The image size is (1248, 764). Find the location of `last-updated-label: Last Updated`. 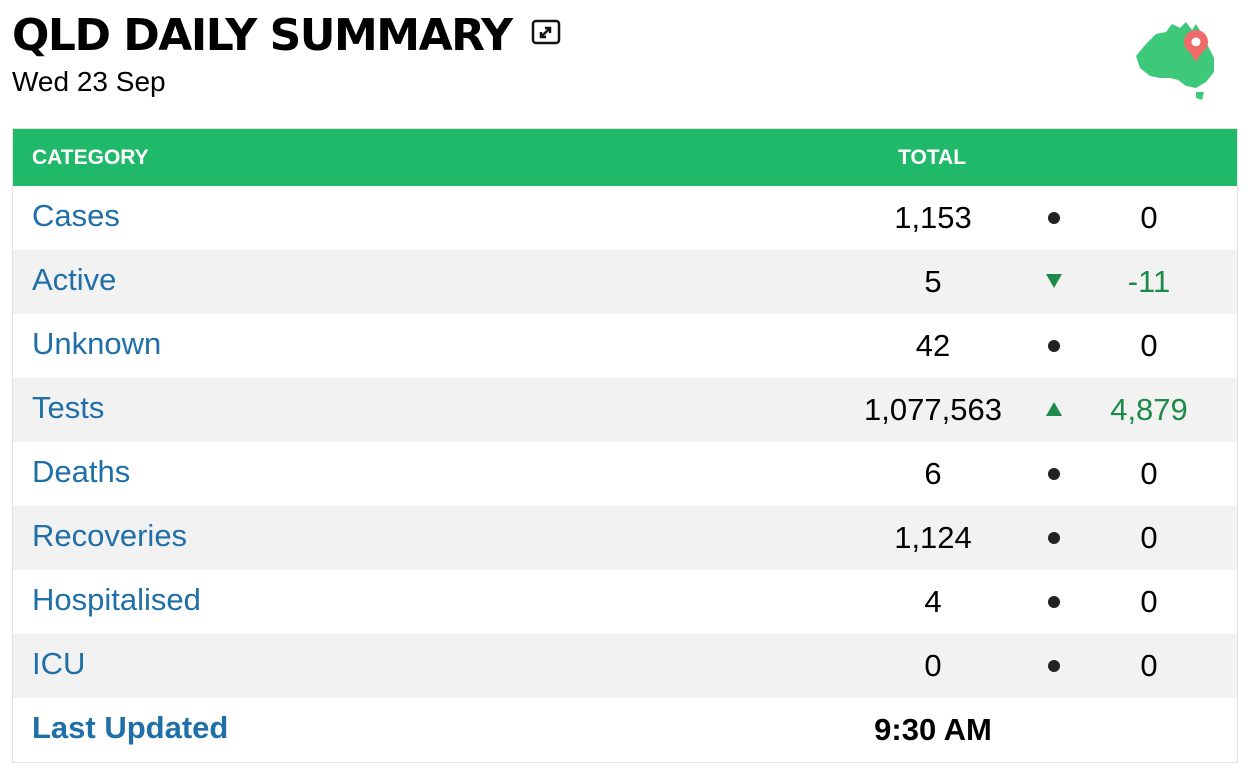

last-updated-label: Last Updated is located at coordinates (130, 727).